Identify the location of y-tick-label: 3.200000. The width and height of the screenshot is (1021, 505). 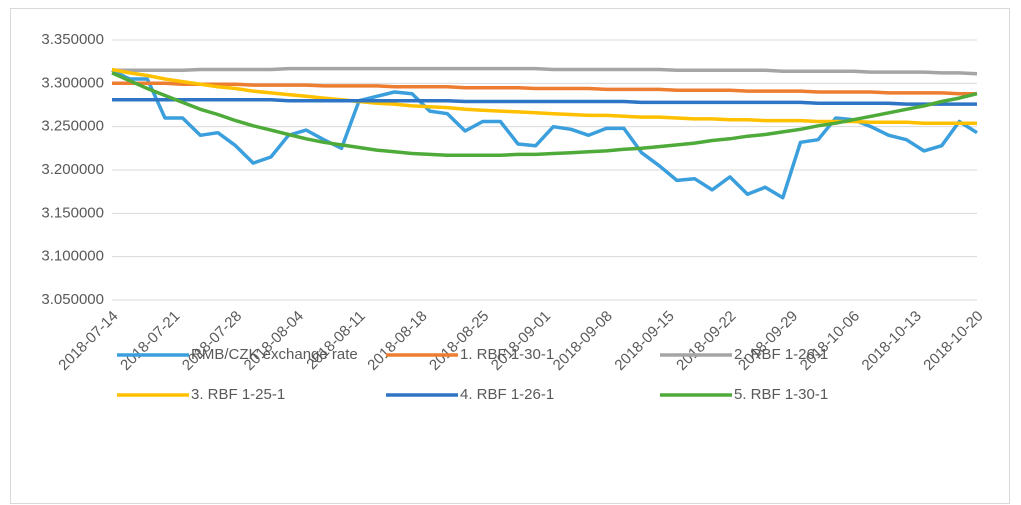
(72, 169).